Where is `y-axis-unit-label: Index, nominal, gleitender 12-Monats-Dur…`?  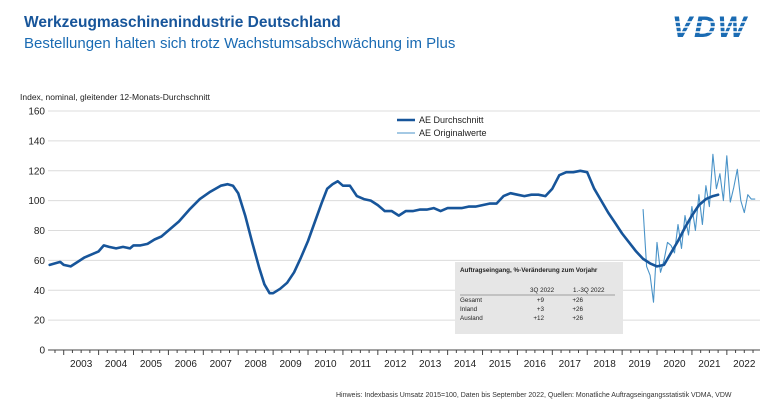 y-axis-unit-label: Index, nominal, gleitender 12-Monats-Dur… is located at coordinates (115, 97).